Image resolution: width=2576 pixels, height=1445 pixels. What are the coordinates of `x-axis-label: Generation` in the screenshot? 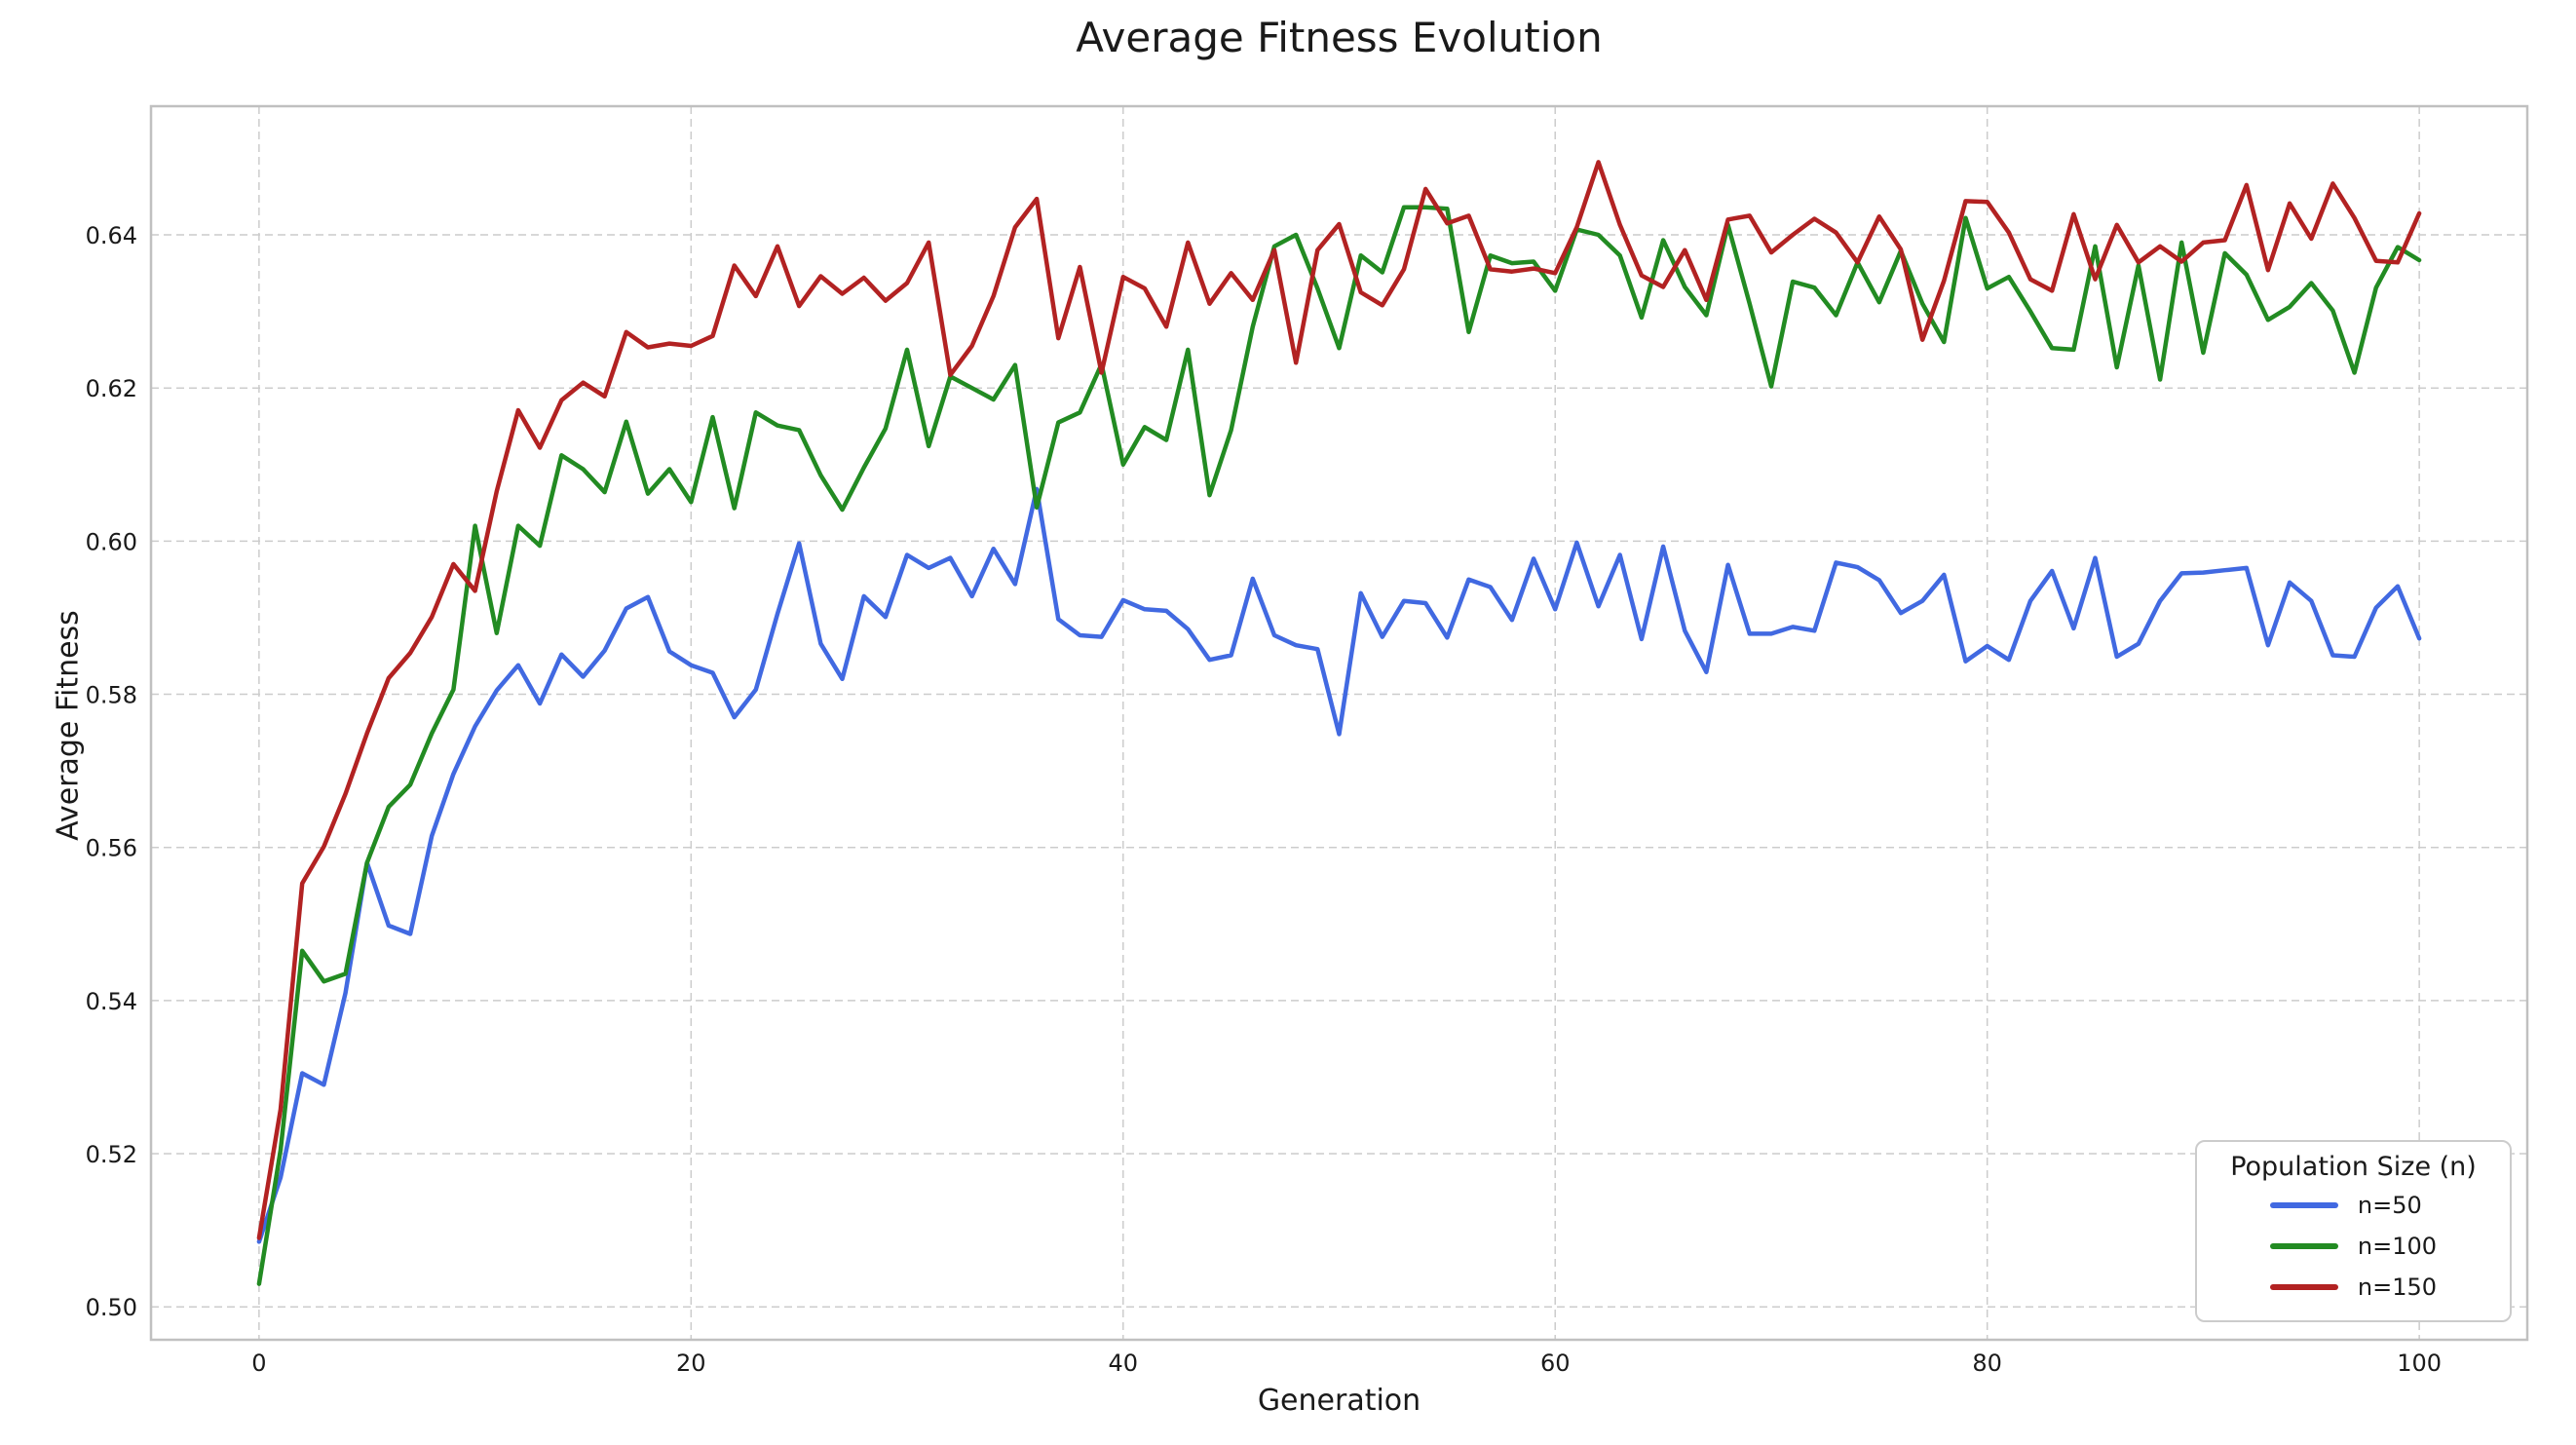 It's located at (1339, 1401).